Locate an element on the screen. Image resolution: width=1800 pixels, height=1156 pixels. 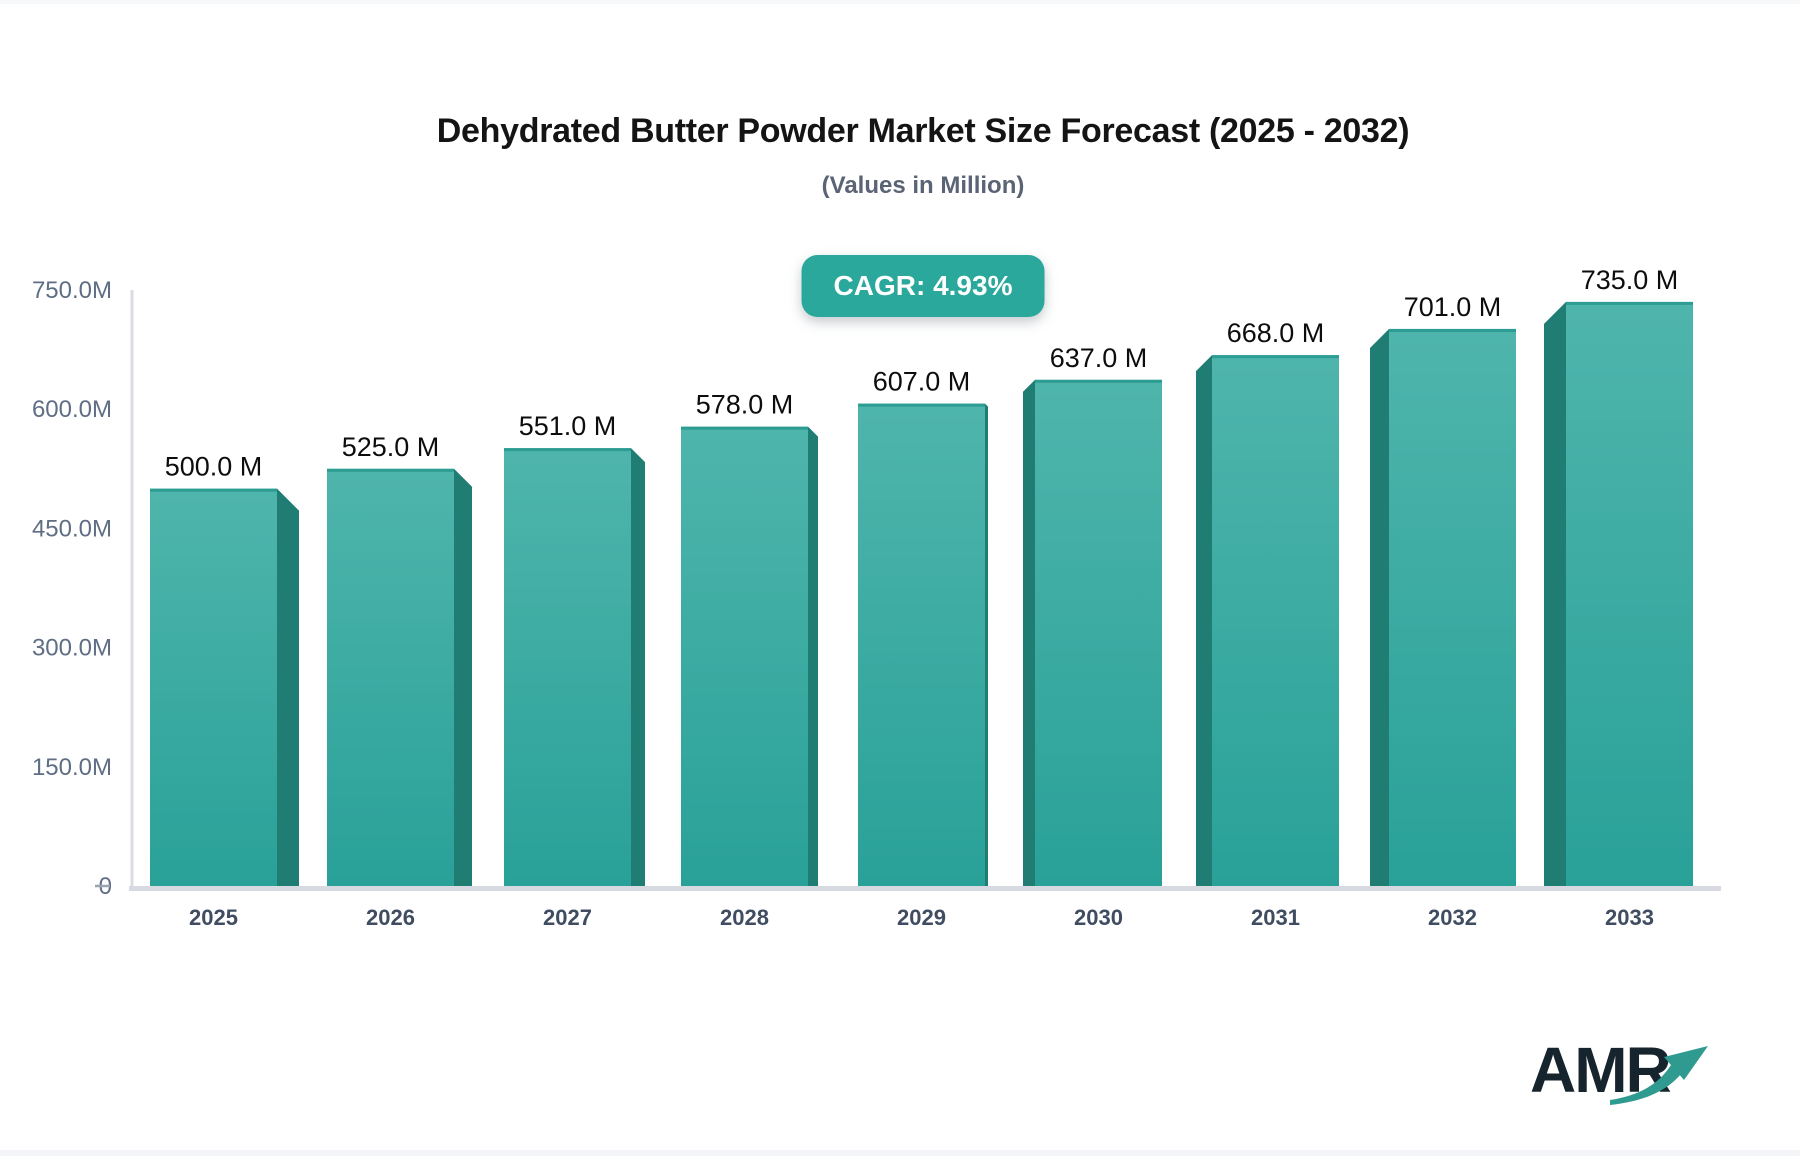
bar-value-label-2027: 551.0 M is located at coordinates (568, 426).